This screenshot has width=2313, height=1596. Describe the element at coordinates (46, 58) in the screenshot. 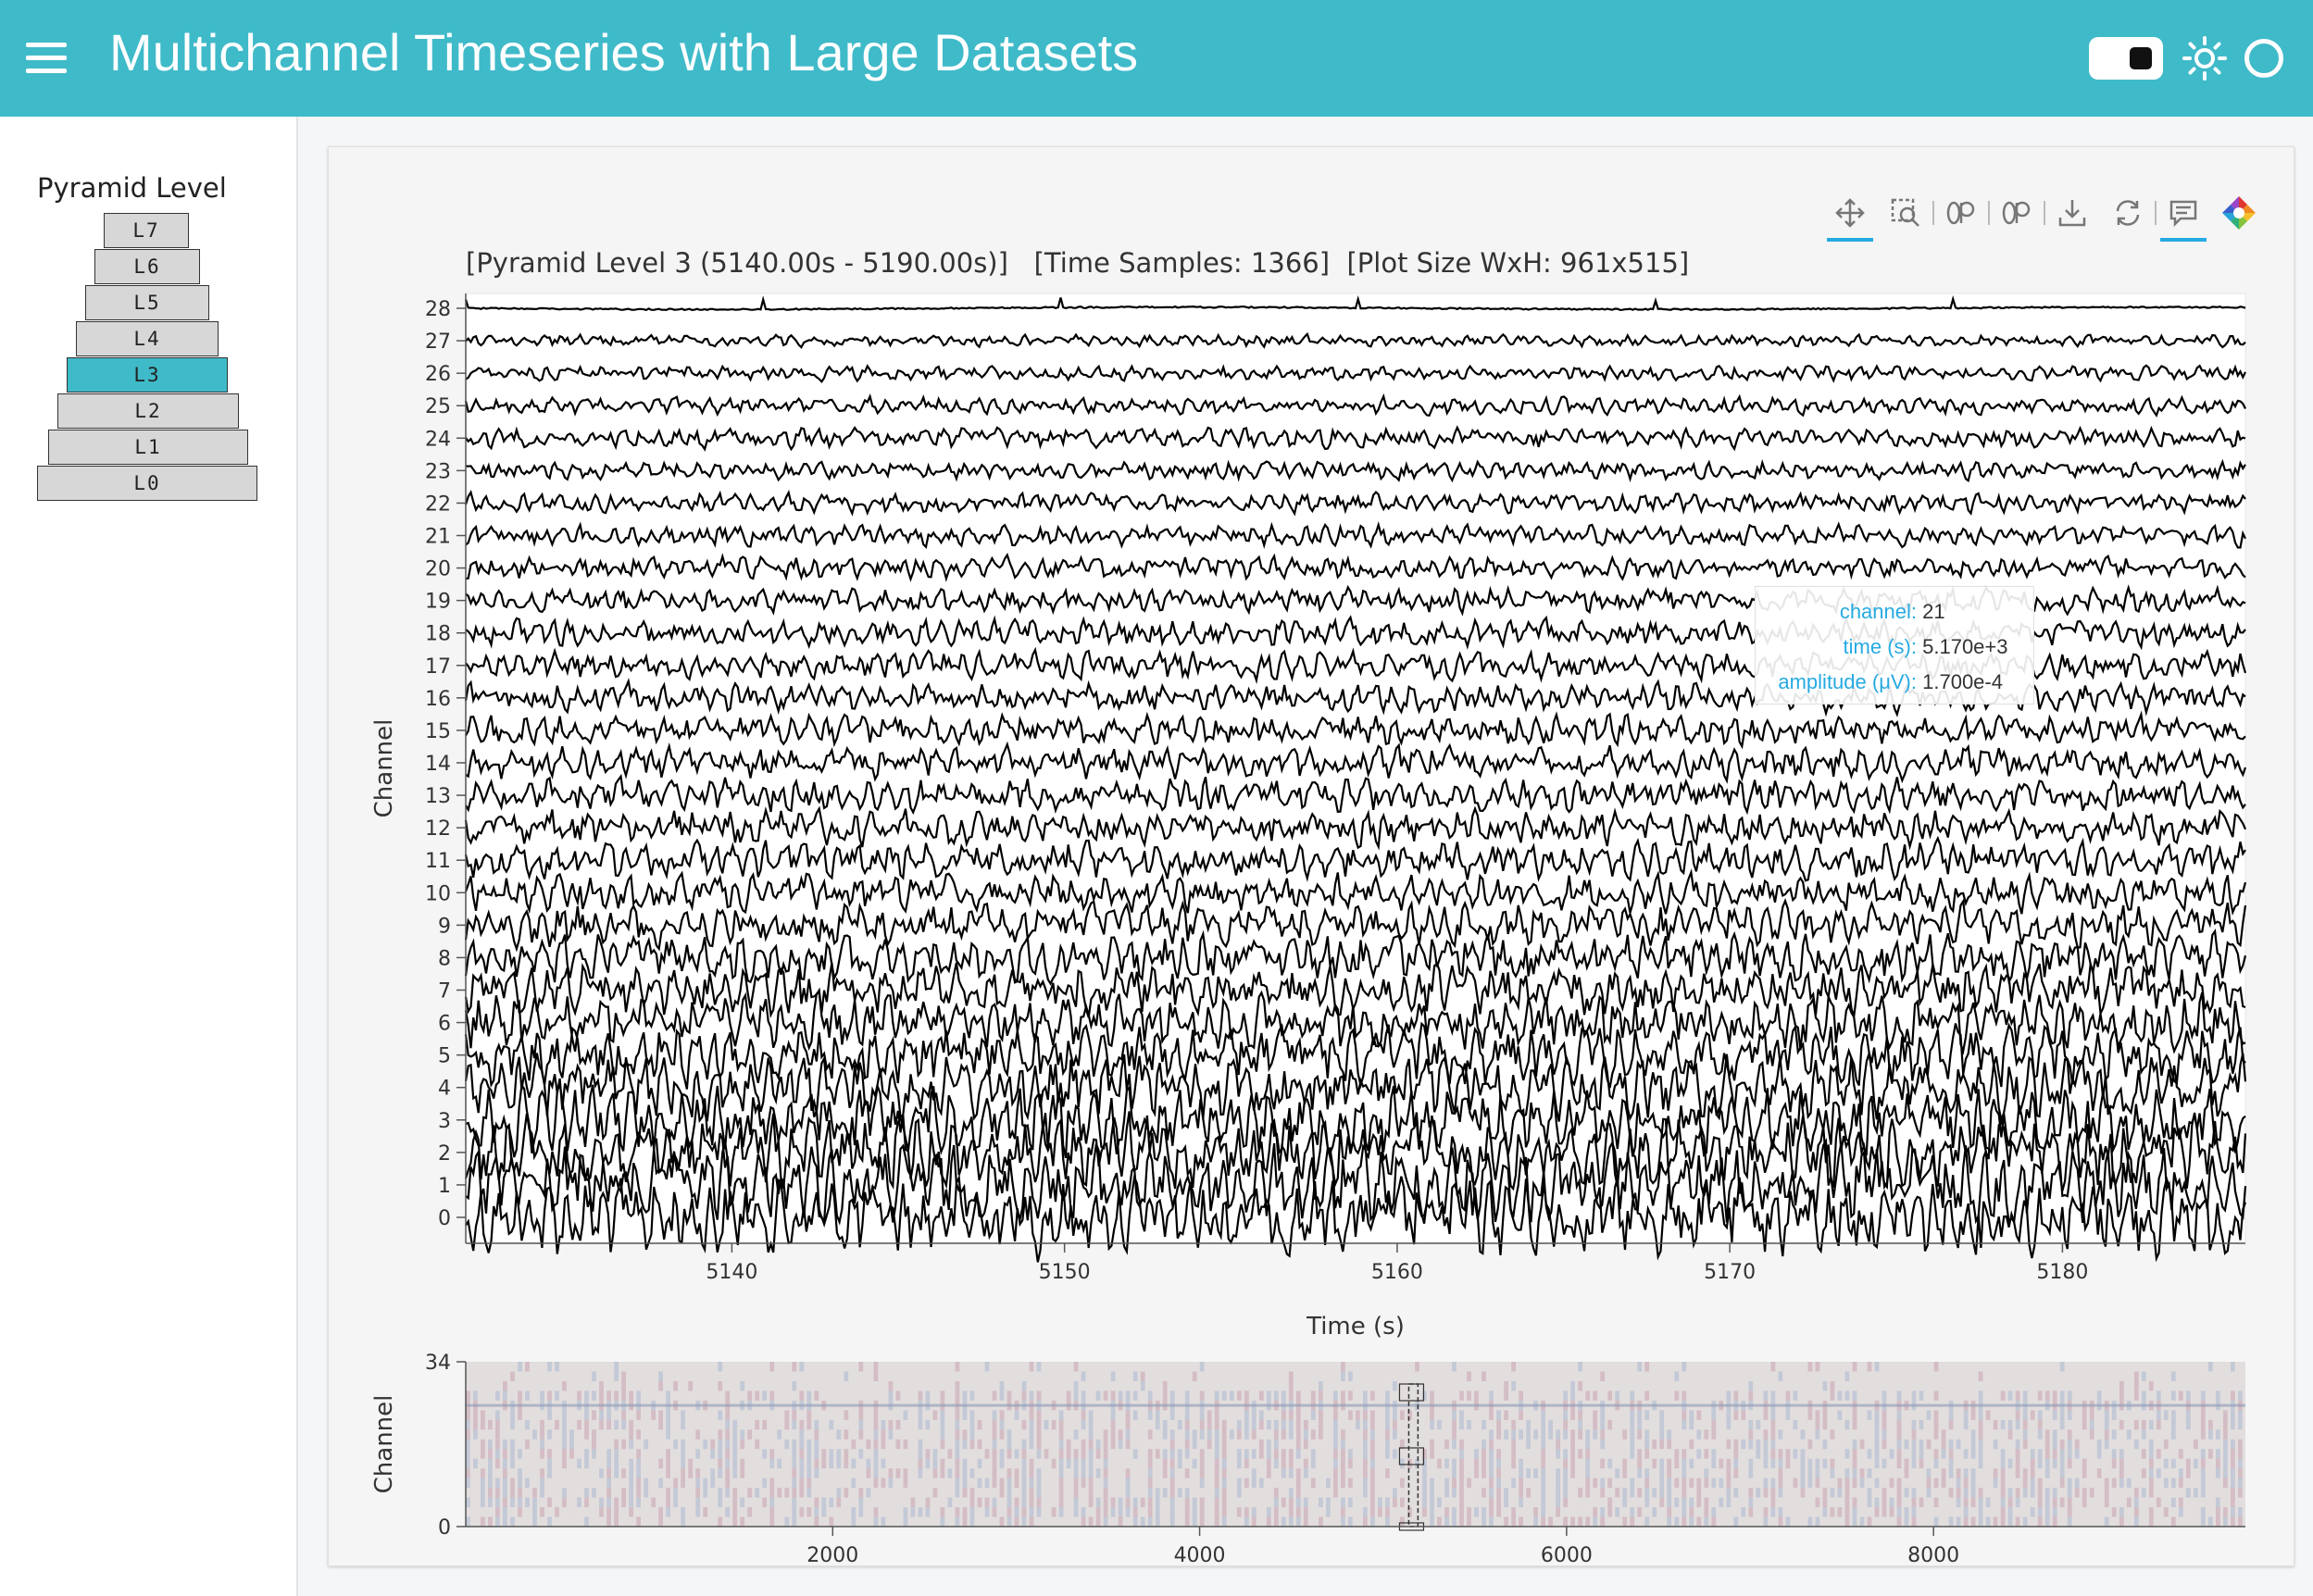

I see `menu-icon` at that location.